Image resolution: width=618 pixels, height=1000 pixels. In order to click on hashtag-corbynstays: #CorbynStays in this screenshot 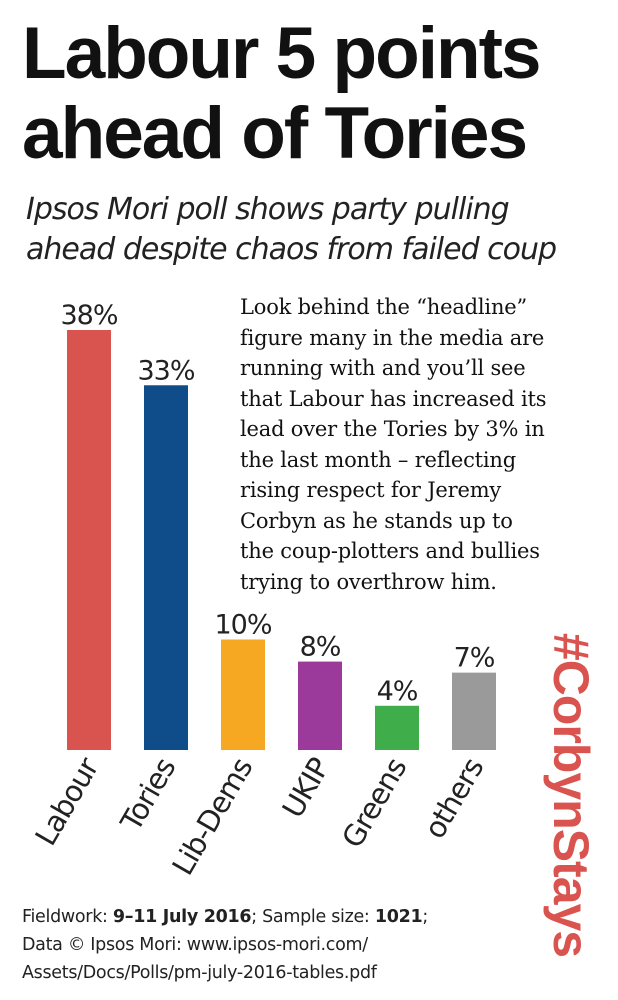, I will do `click(571, 795)`.